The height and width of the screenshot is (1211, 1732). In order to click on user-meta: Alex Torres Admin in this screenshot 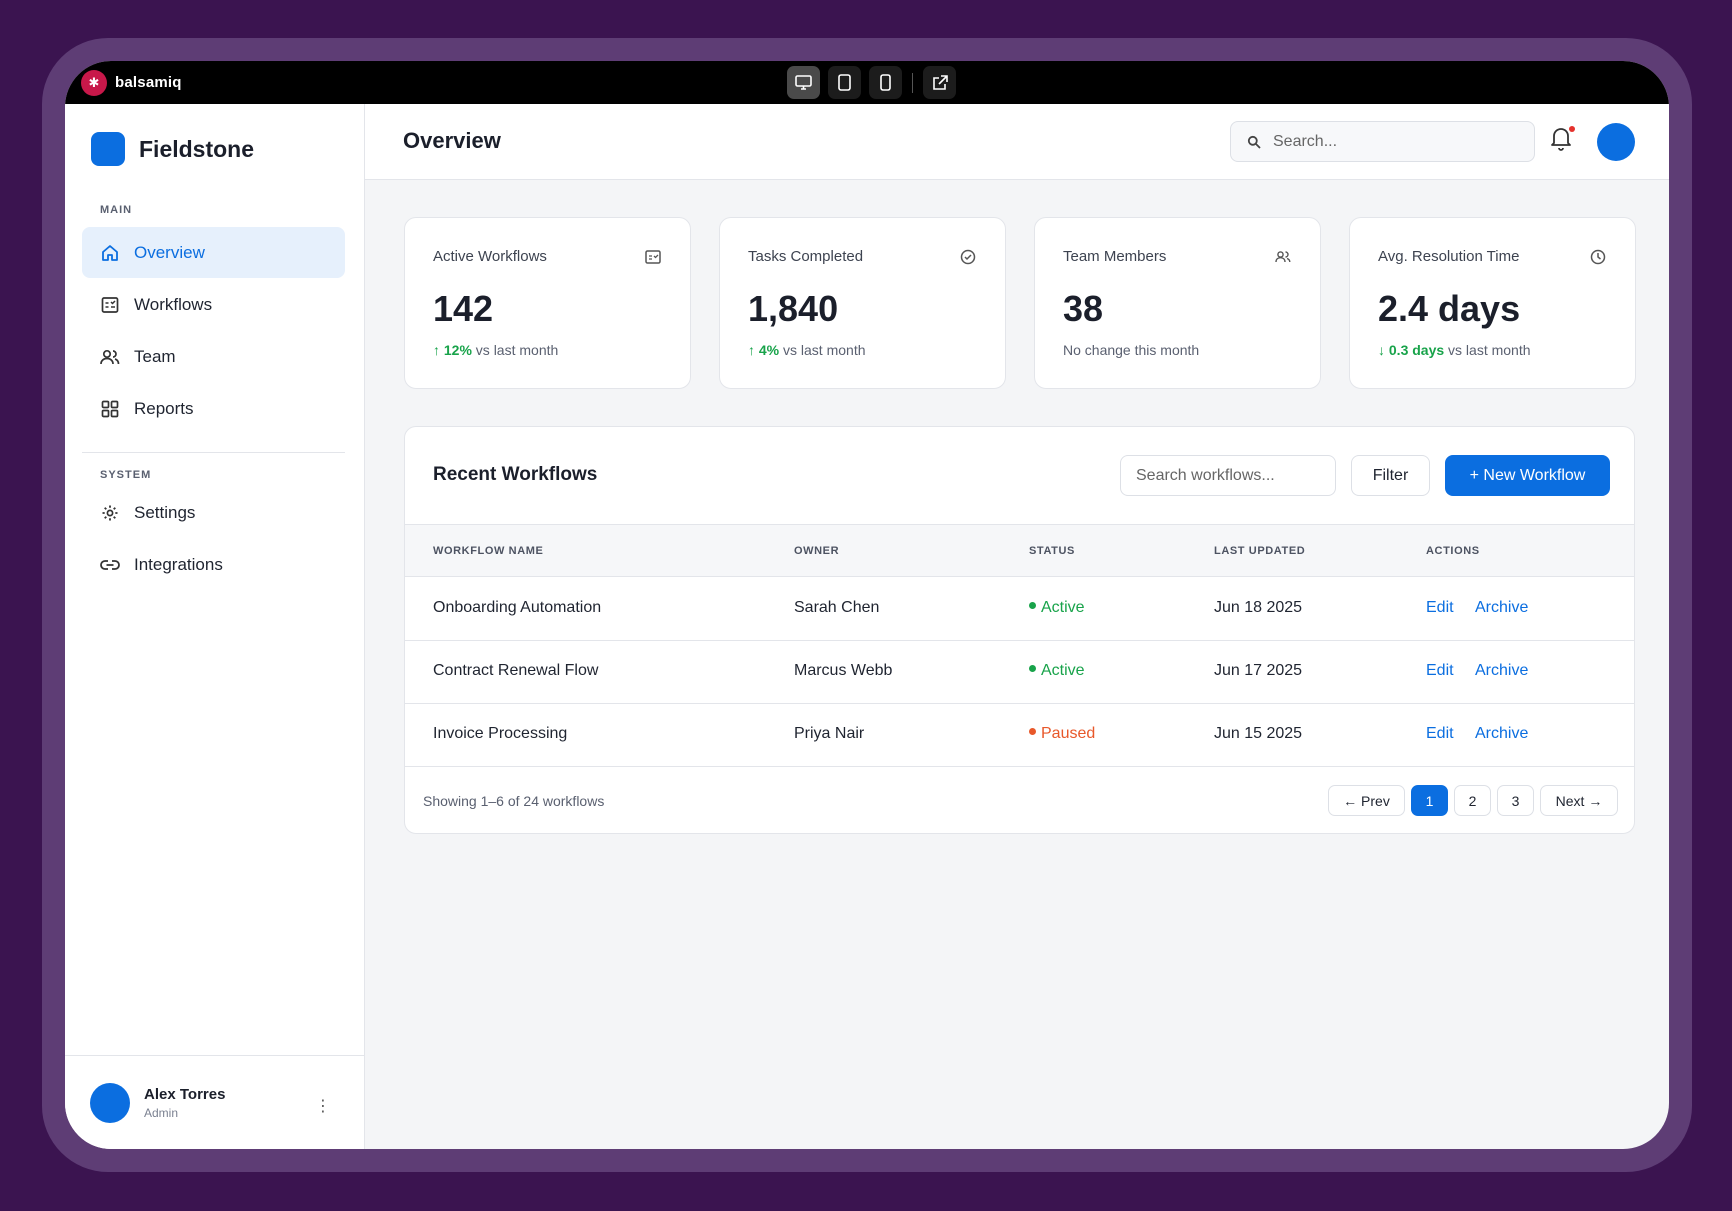, I will do `click(184, 1103)`.